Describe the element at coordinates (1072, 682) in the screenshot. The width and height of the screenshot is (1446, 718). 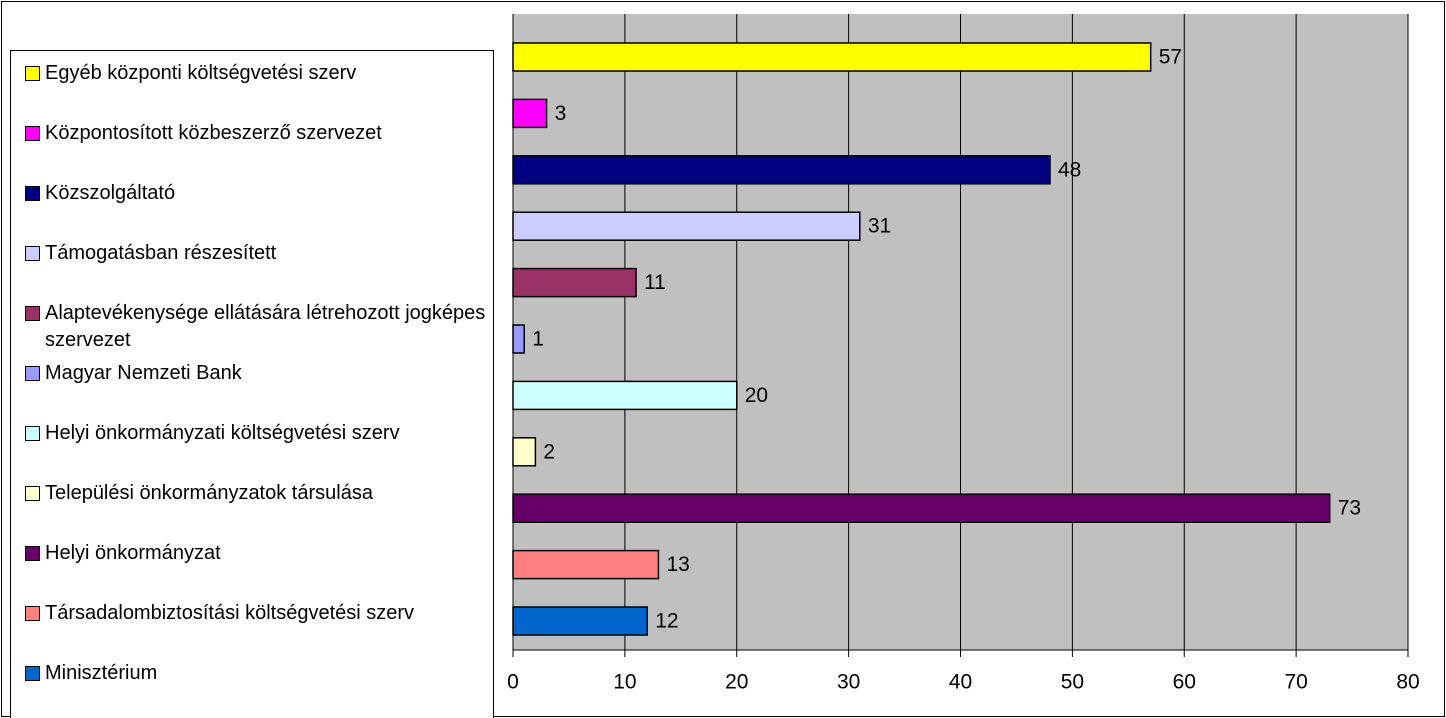
I see `x-tick-label: 50` at that location.